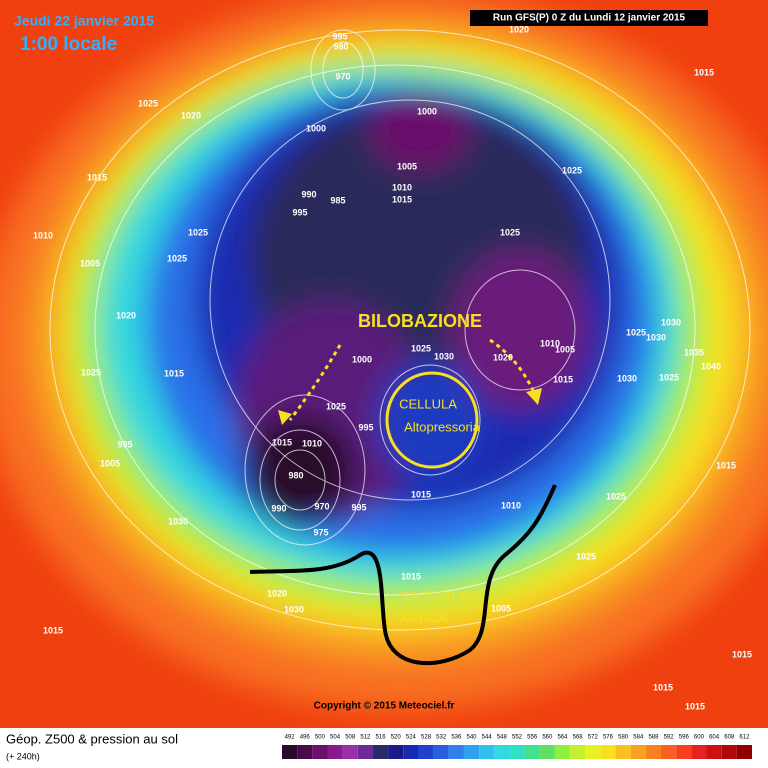  I want to click on colorbar-label: 560, so click(547, 738).